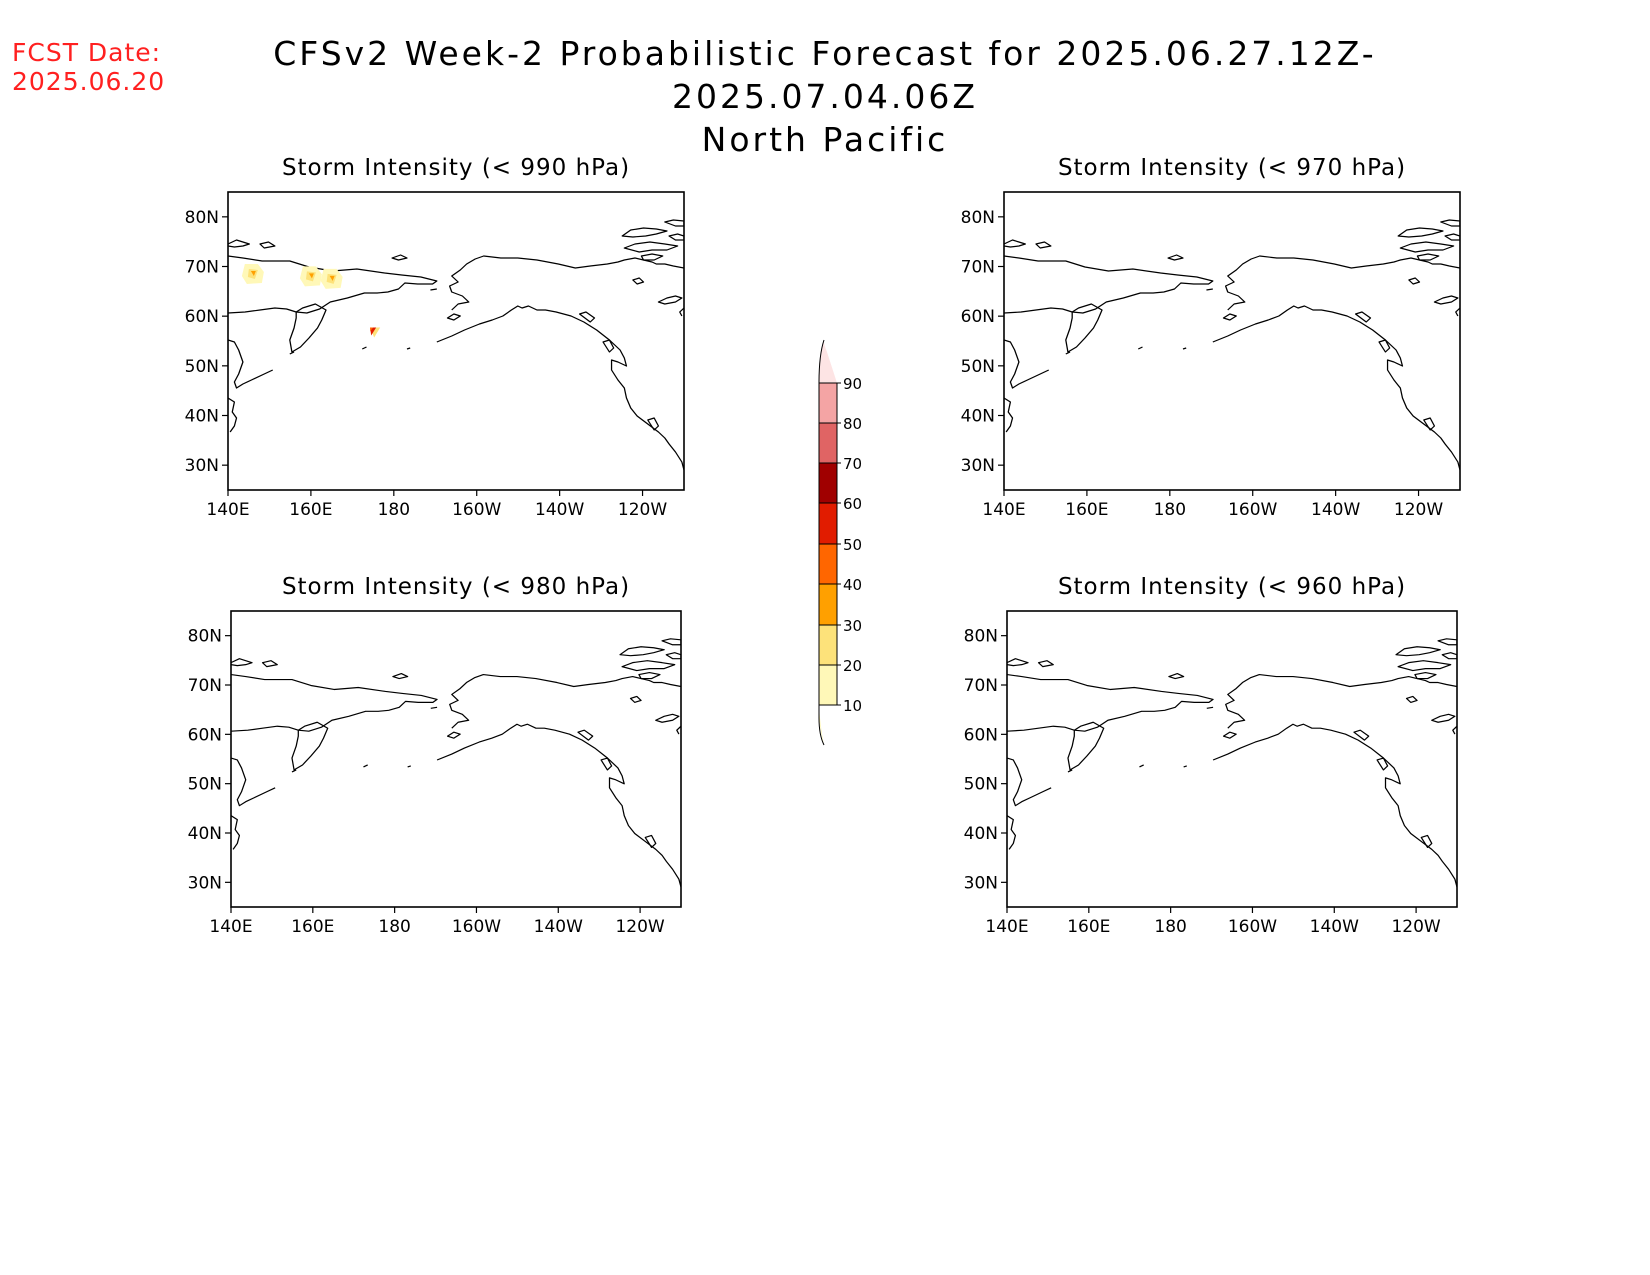  Describe the element at coordinates (1232, 168) in the screenshot. I see `panel-title: Storm Intensity (< 970 hPa)` at that location.